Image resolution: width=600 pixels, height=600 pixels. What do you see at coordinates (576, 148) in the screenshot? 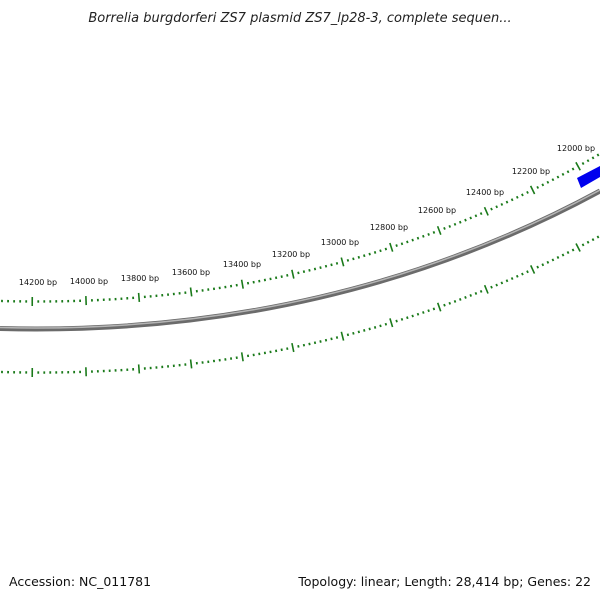
I see `scale-label-12000: 12000 bp` at bounding box center [576, 148].